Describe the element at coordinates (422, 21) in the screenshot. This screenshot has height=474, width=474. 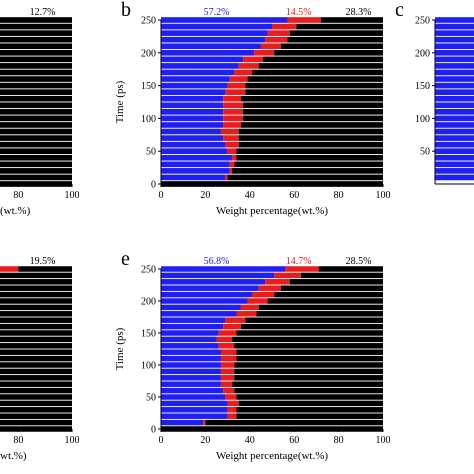
I see `y-tick-label: 250` at that location.